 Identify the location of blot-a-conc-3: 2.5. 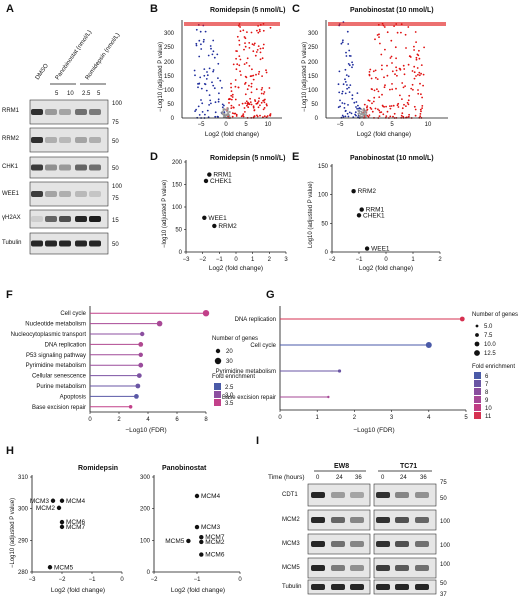
(86, 94).